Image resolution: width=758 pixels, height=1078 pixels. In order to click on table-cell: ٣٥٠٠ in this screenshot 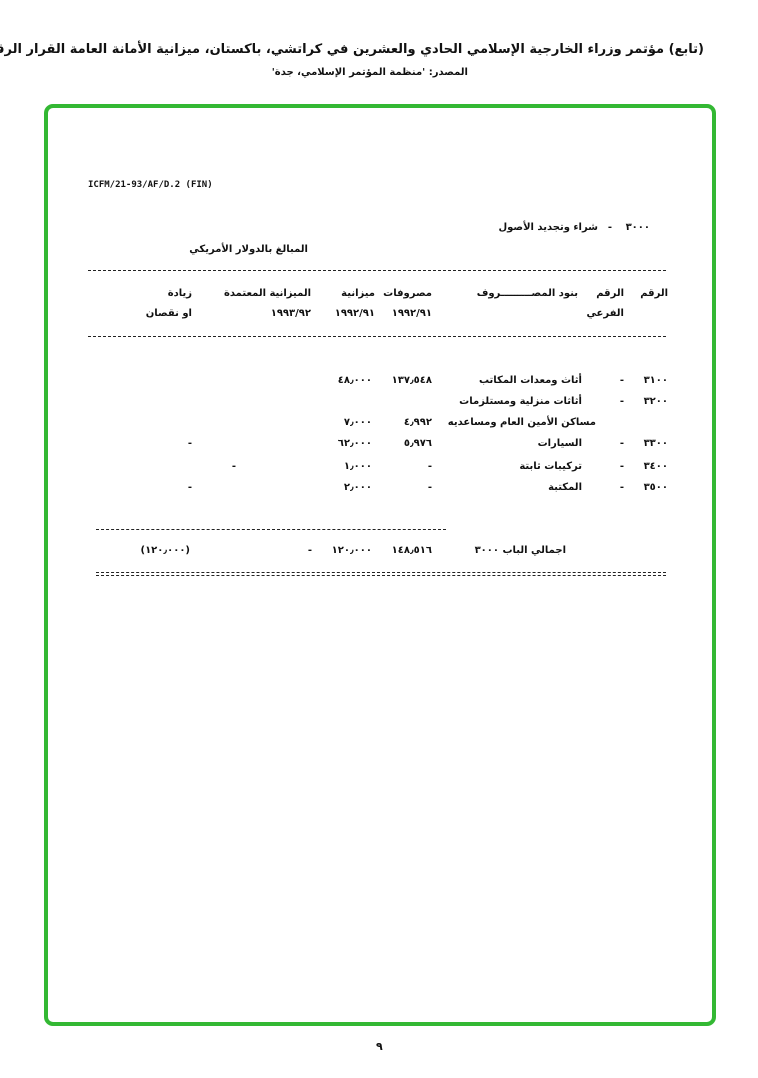, I will do `click(655, 487)`.